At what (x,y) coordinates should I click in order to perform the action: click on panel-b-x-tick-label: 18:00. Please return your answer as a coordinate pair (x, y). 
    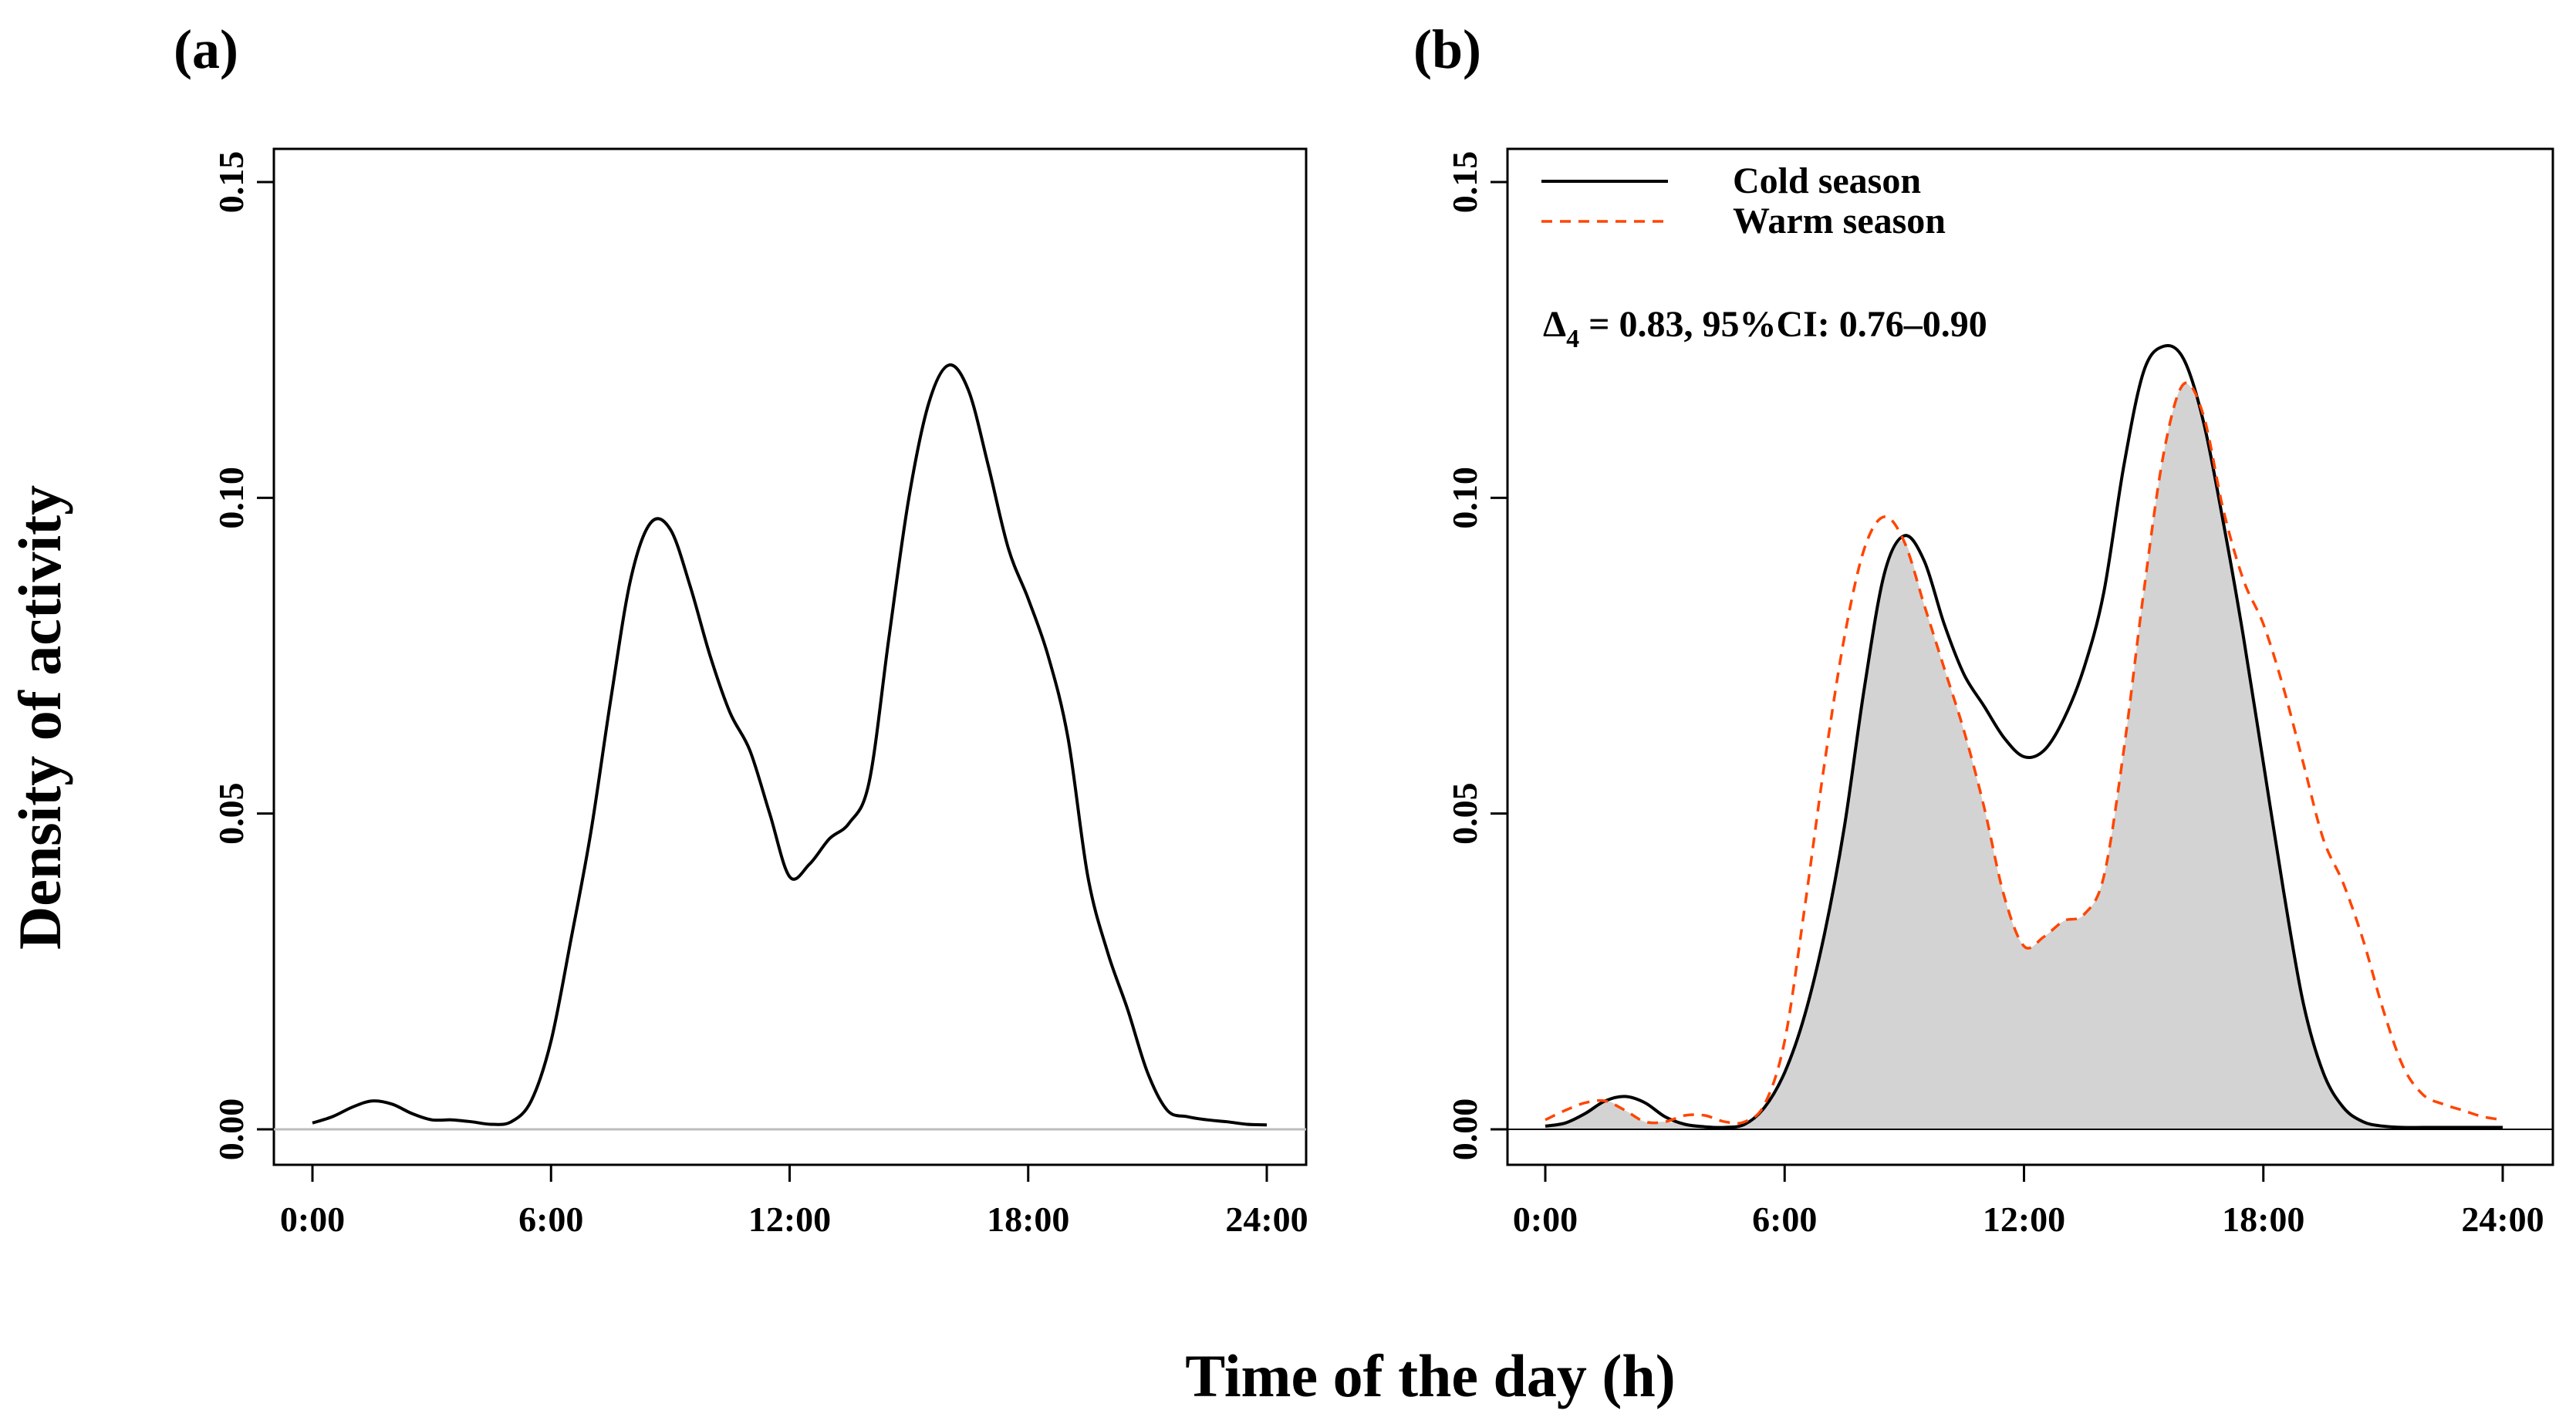
    Looking at the image, I should click on (2263, 1219).